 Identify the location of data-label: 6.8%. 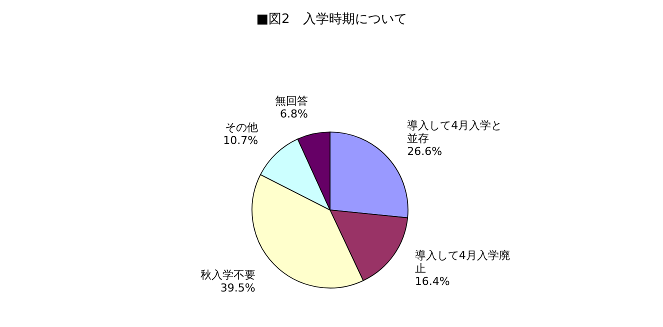
(294, 113).